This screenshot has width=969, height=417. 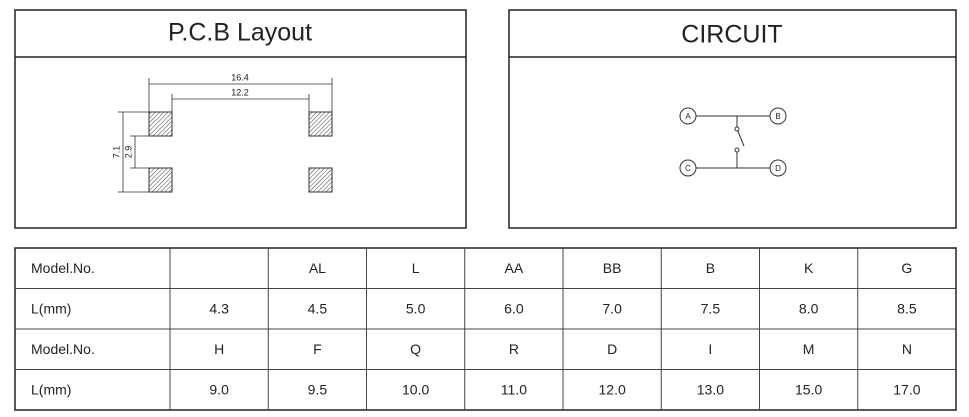 I want to click on table-cell: 6.0, so click(x=514, y=308).